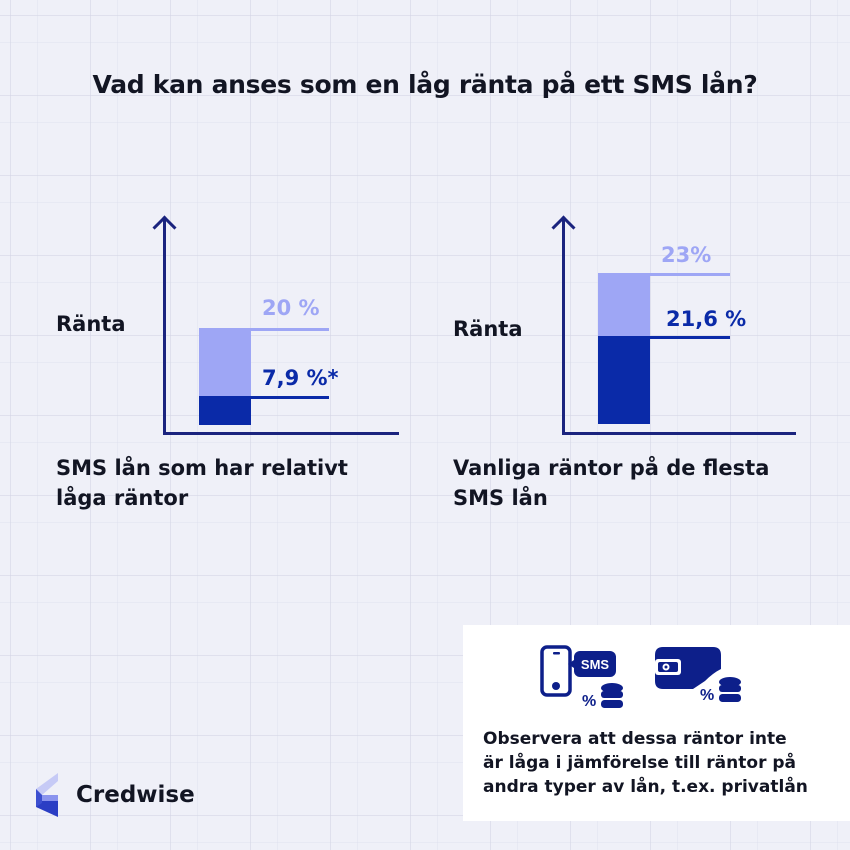  Describe the element at coordinates (611, 483) in the screenshot. I see `chart-caption: Vanliga räntor på de flesta SMS lån` at that location.